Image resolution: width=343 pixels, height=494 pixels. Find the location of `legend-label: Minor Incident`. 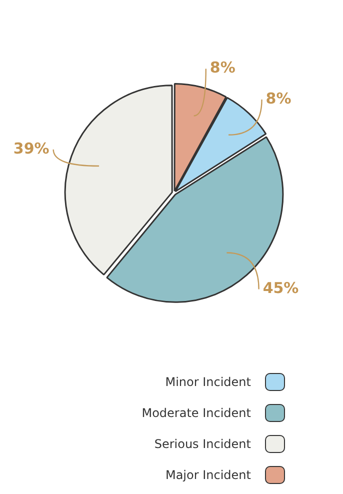

legend-label: Minor Incident is located at coordinates (208, 381).